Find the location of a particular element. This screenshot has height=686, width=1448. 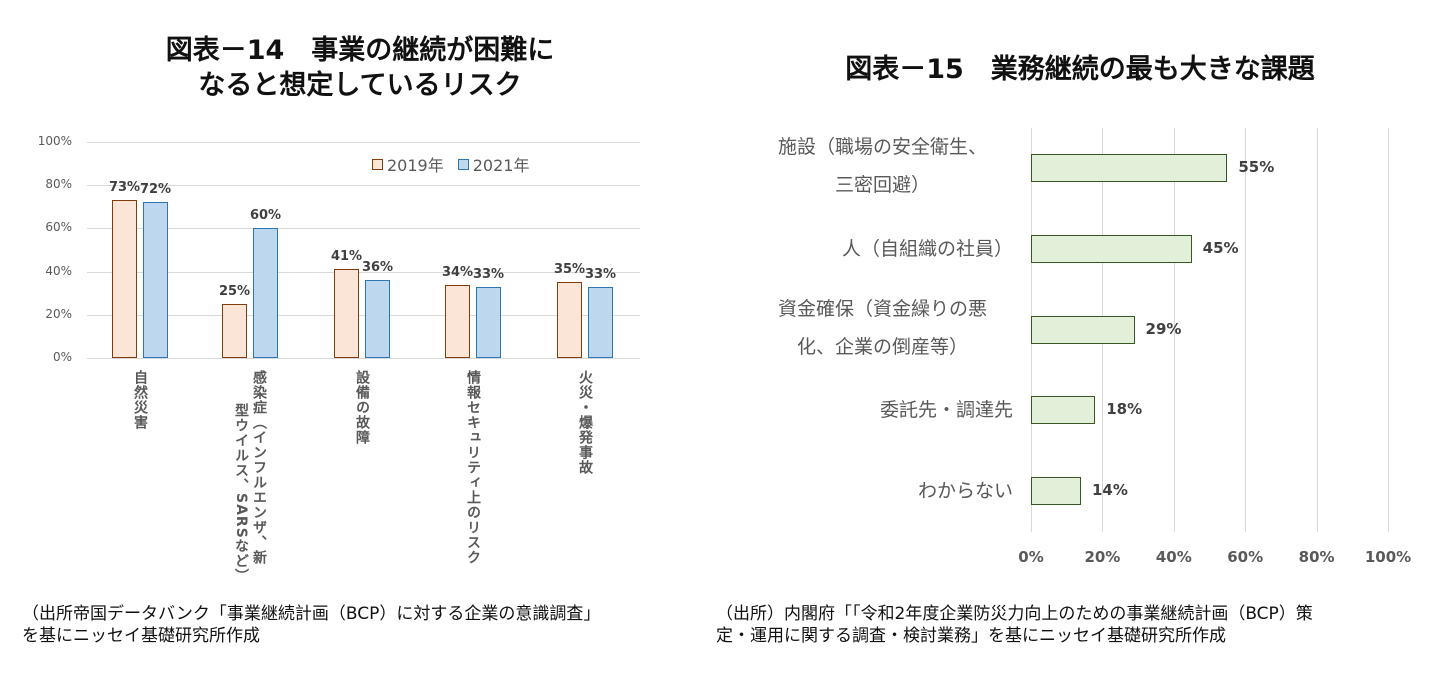

category-label: 設備の故障 is located at coordinates (362, 407).